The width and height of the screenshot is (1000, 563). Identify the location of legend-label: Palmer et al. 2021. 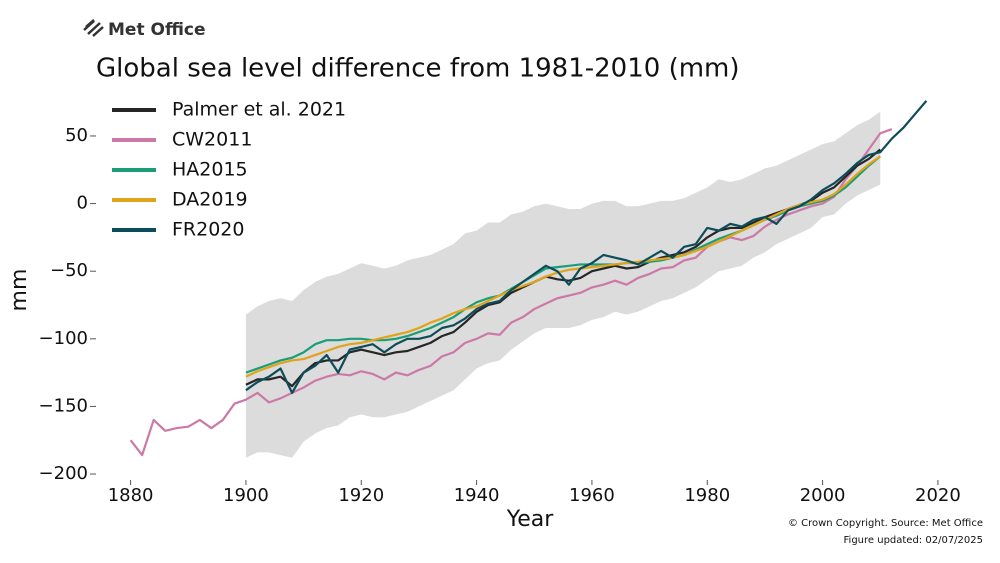
(259, 110).